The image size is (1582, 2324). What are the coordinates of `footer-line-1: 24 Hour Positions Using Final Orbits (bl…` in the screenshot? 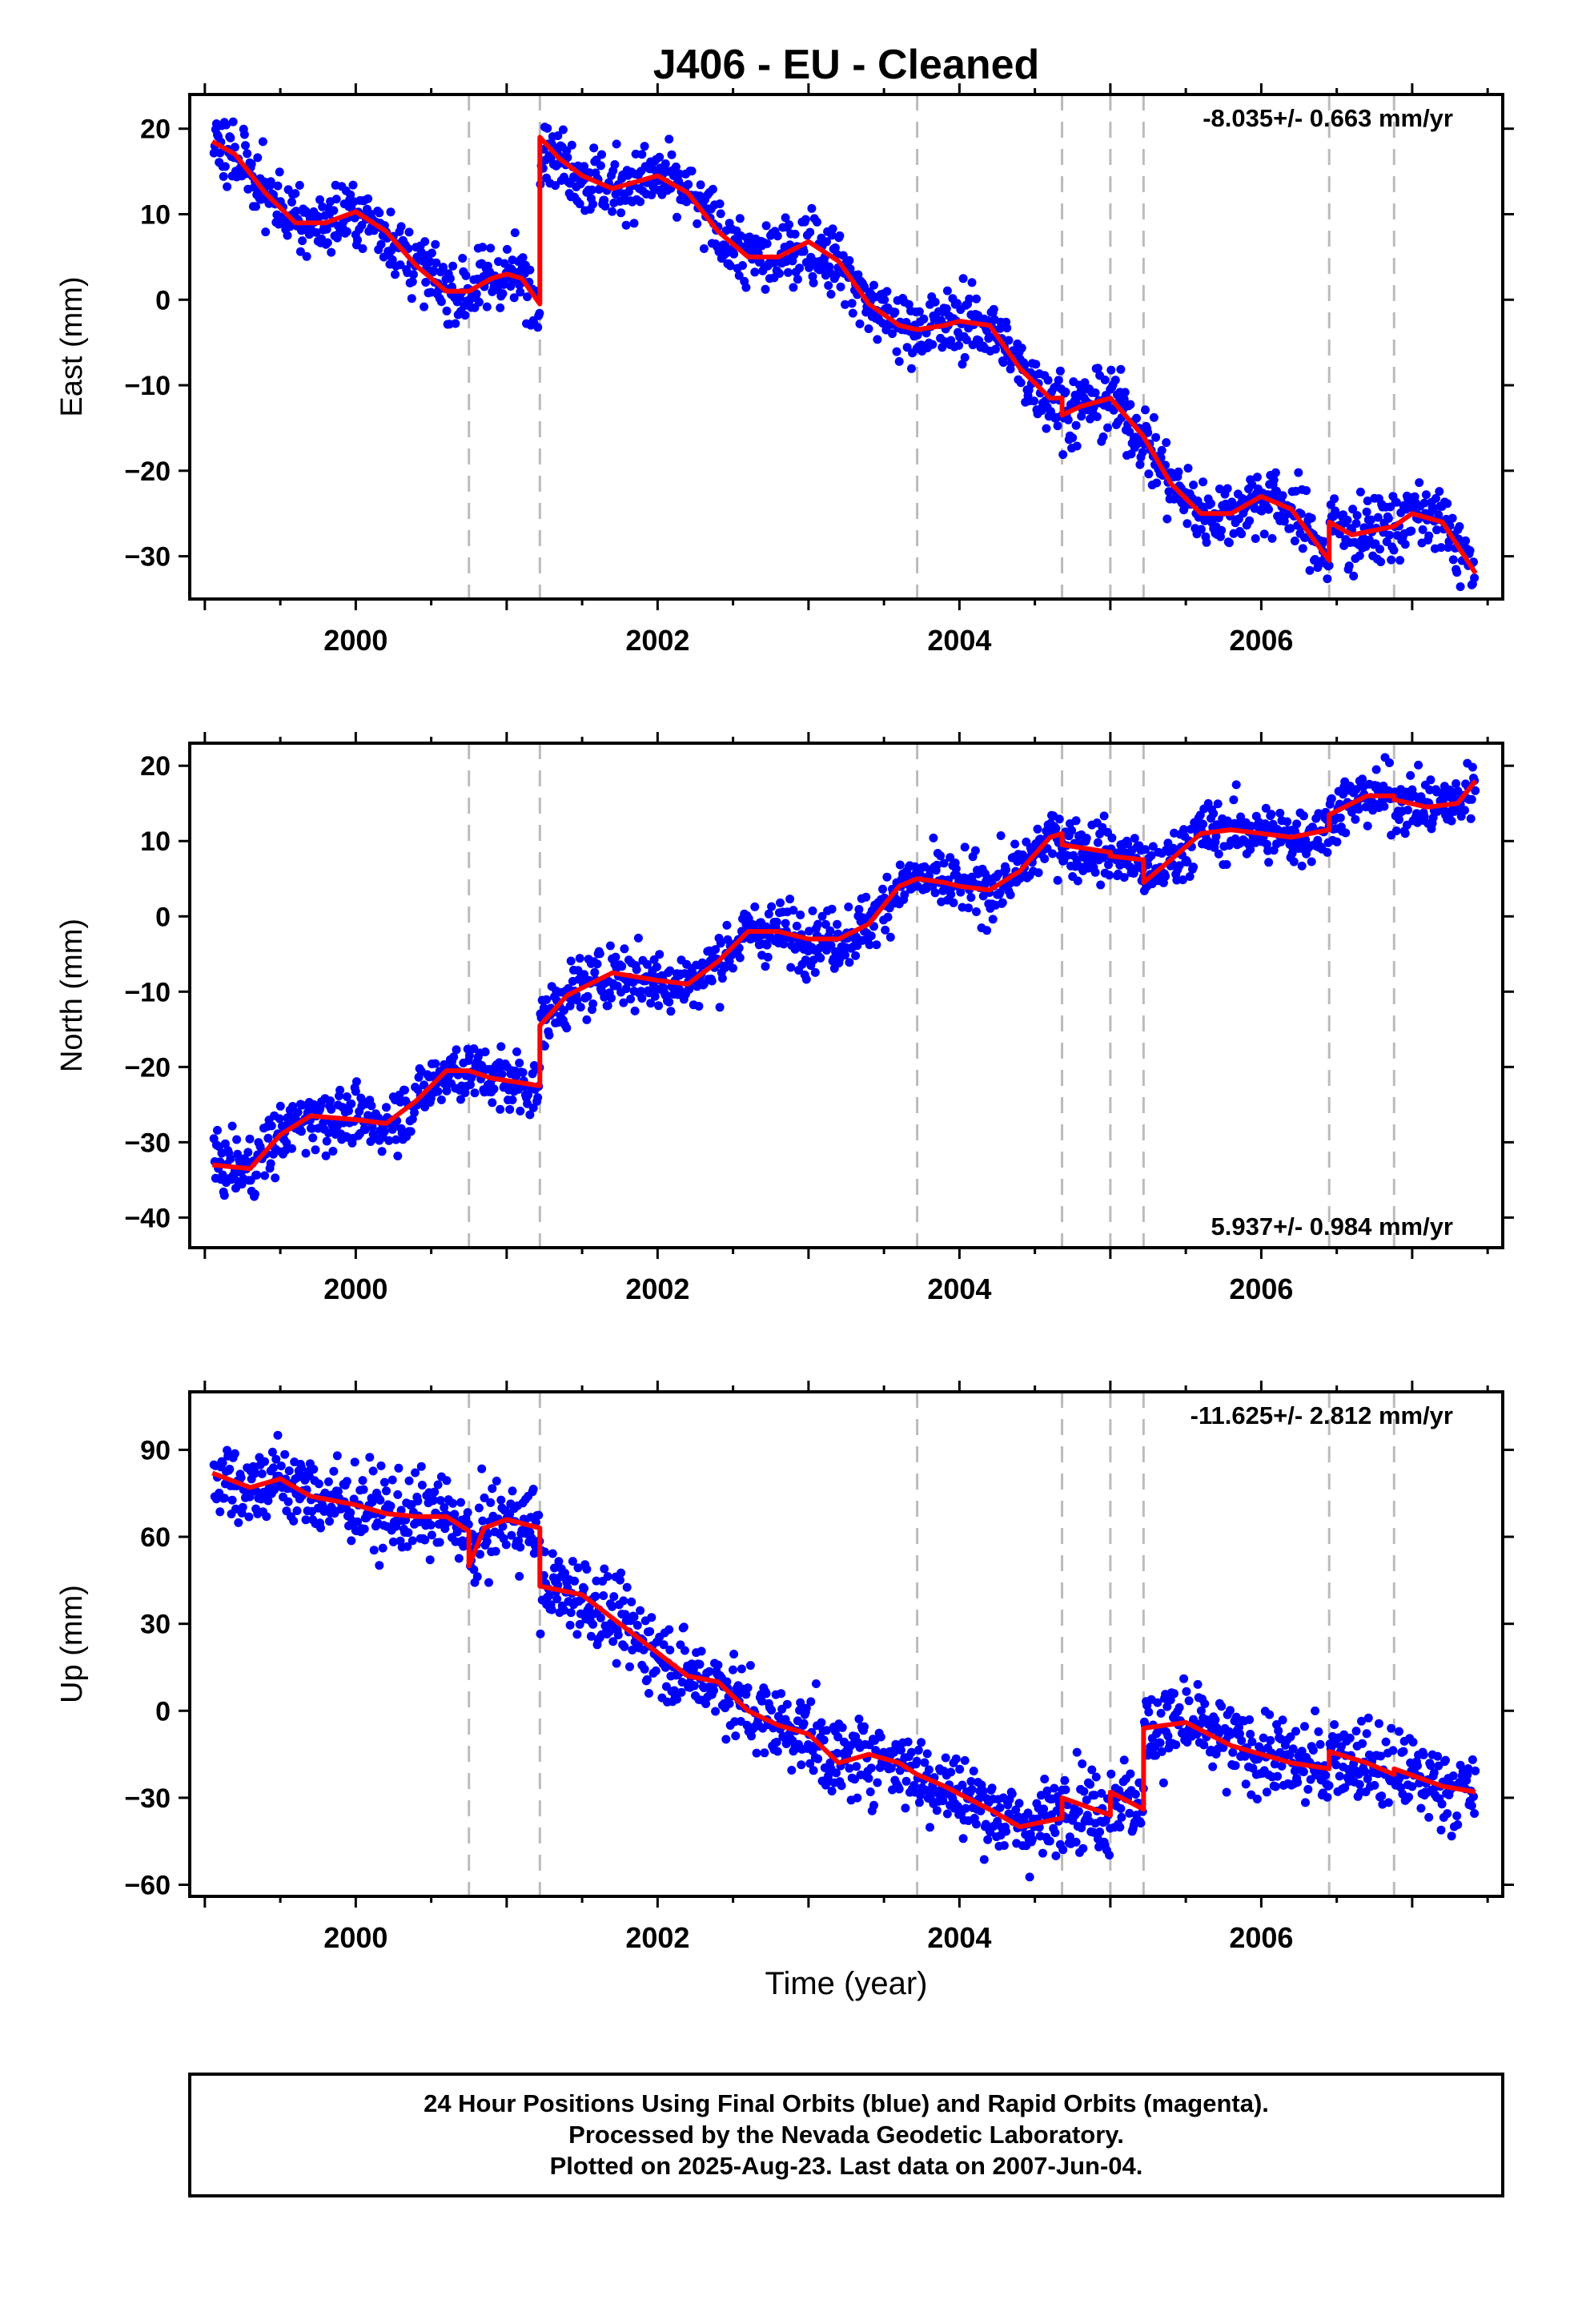 It's located at (847, 2103).